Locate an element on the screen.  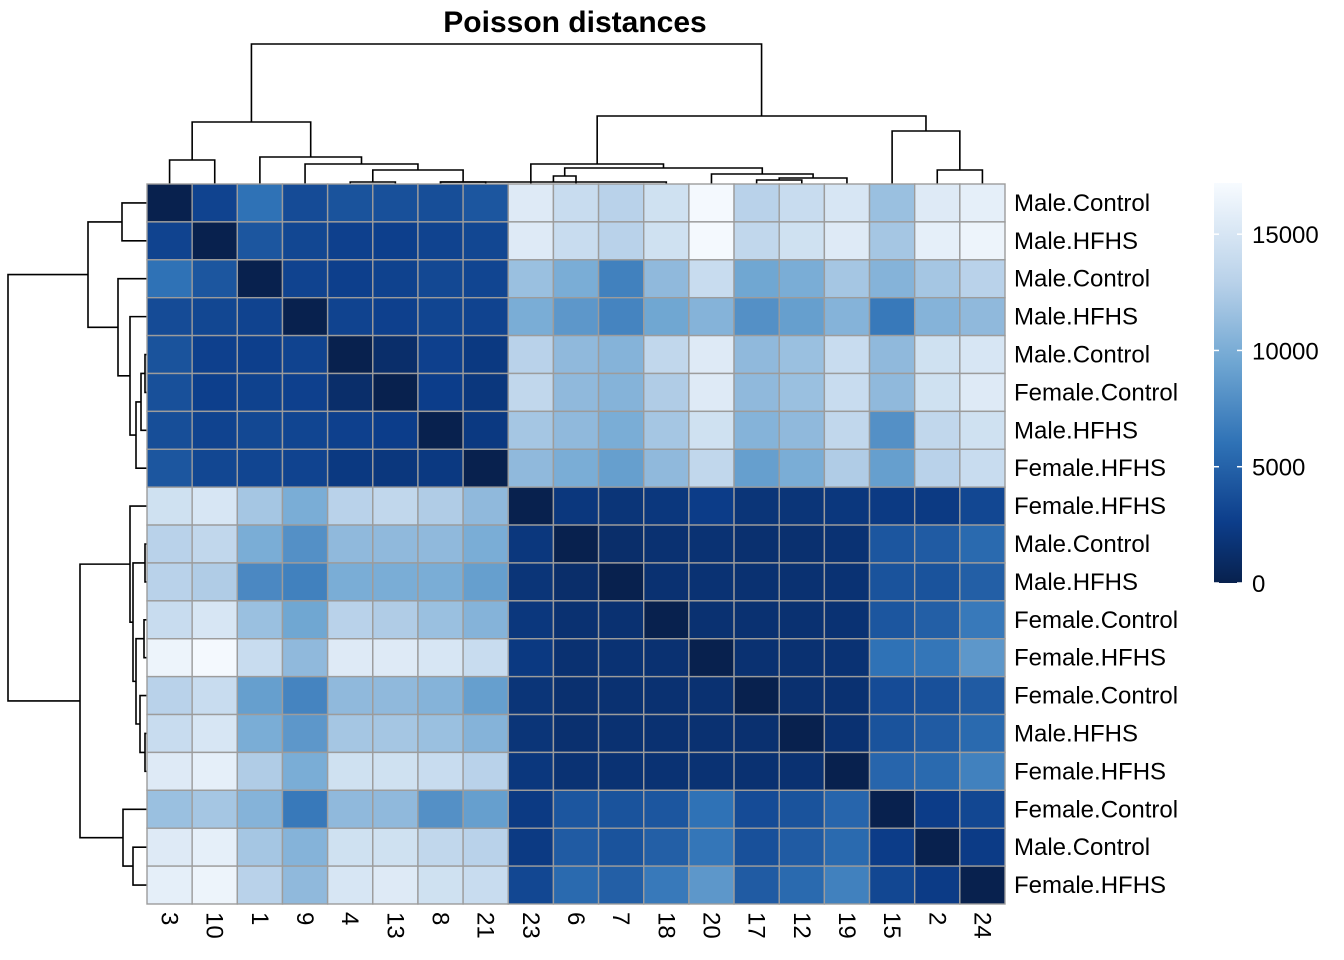
row-label: Female.HFHS is located at coordinates (1090, 771).